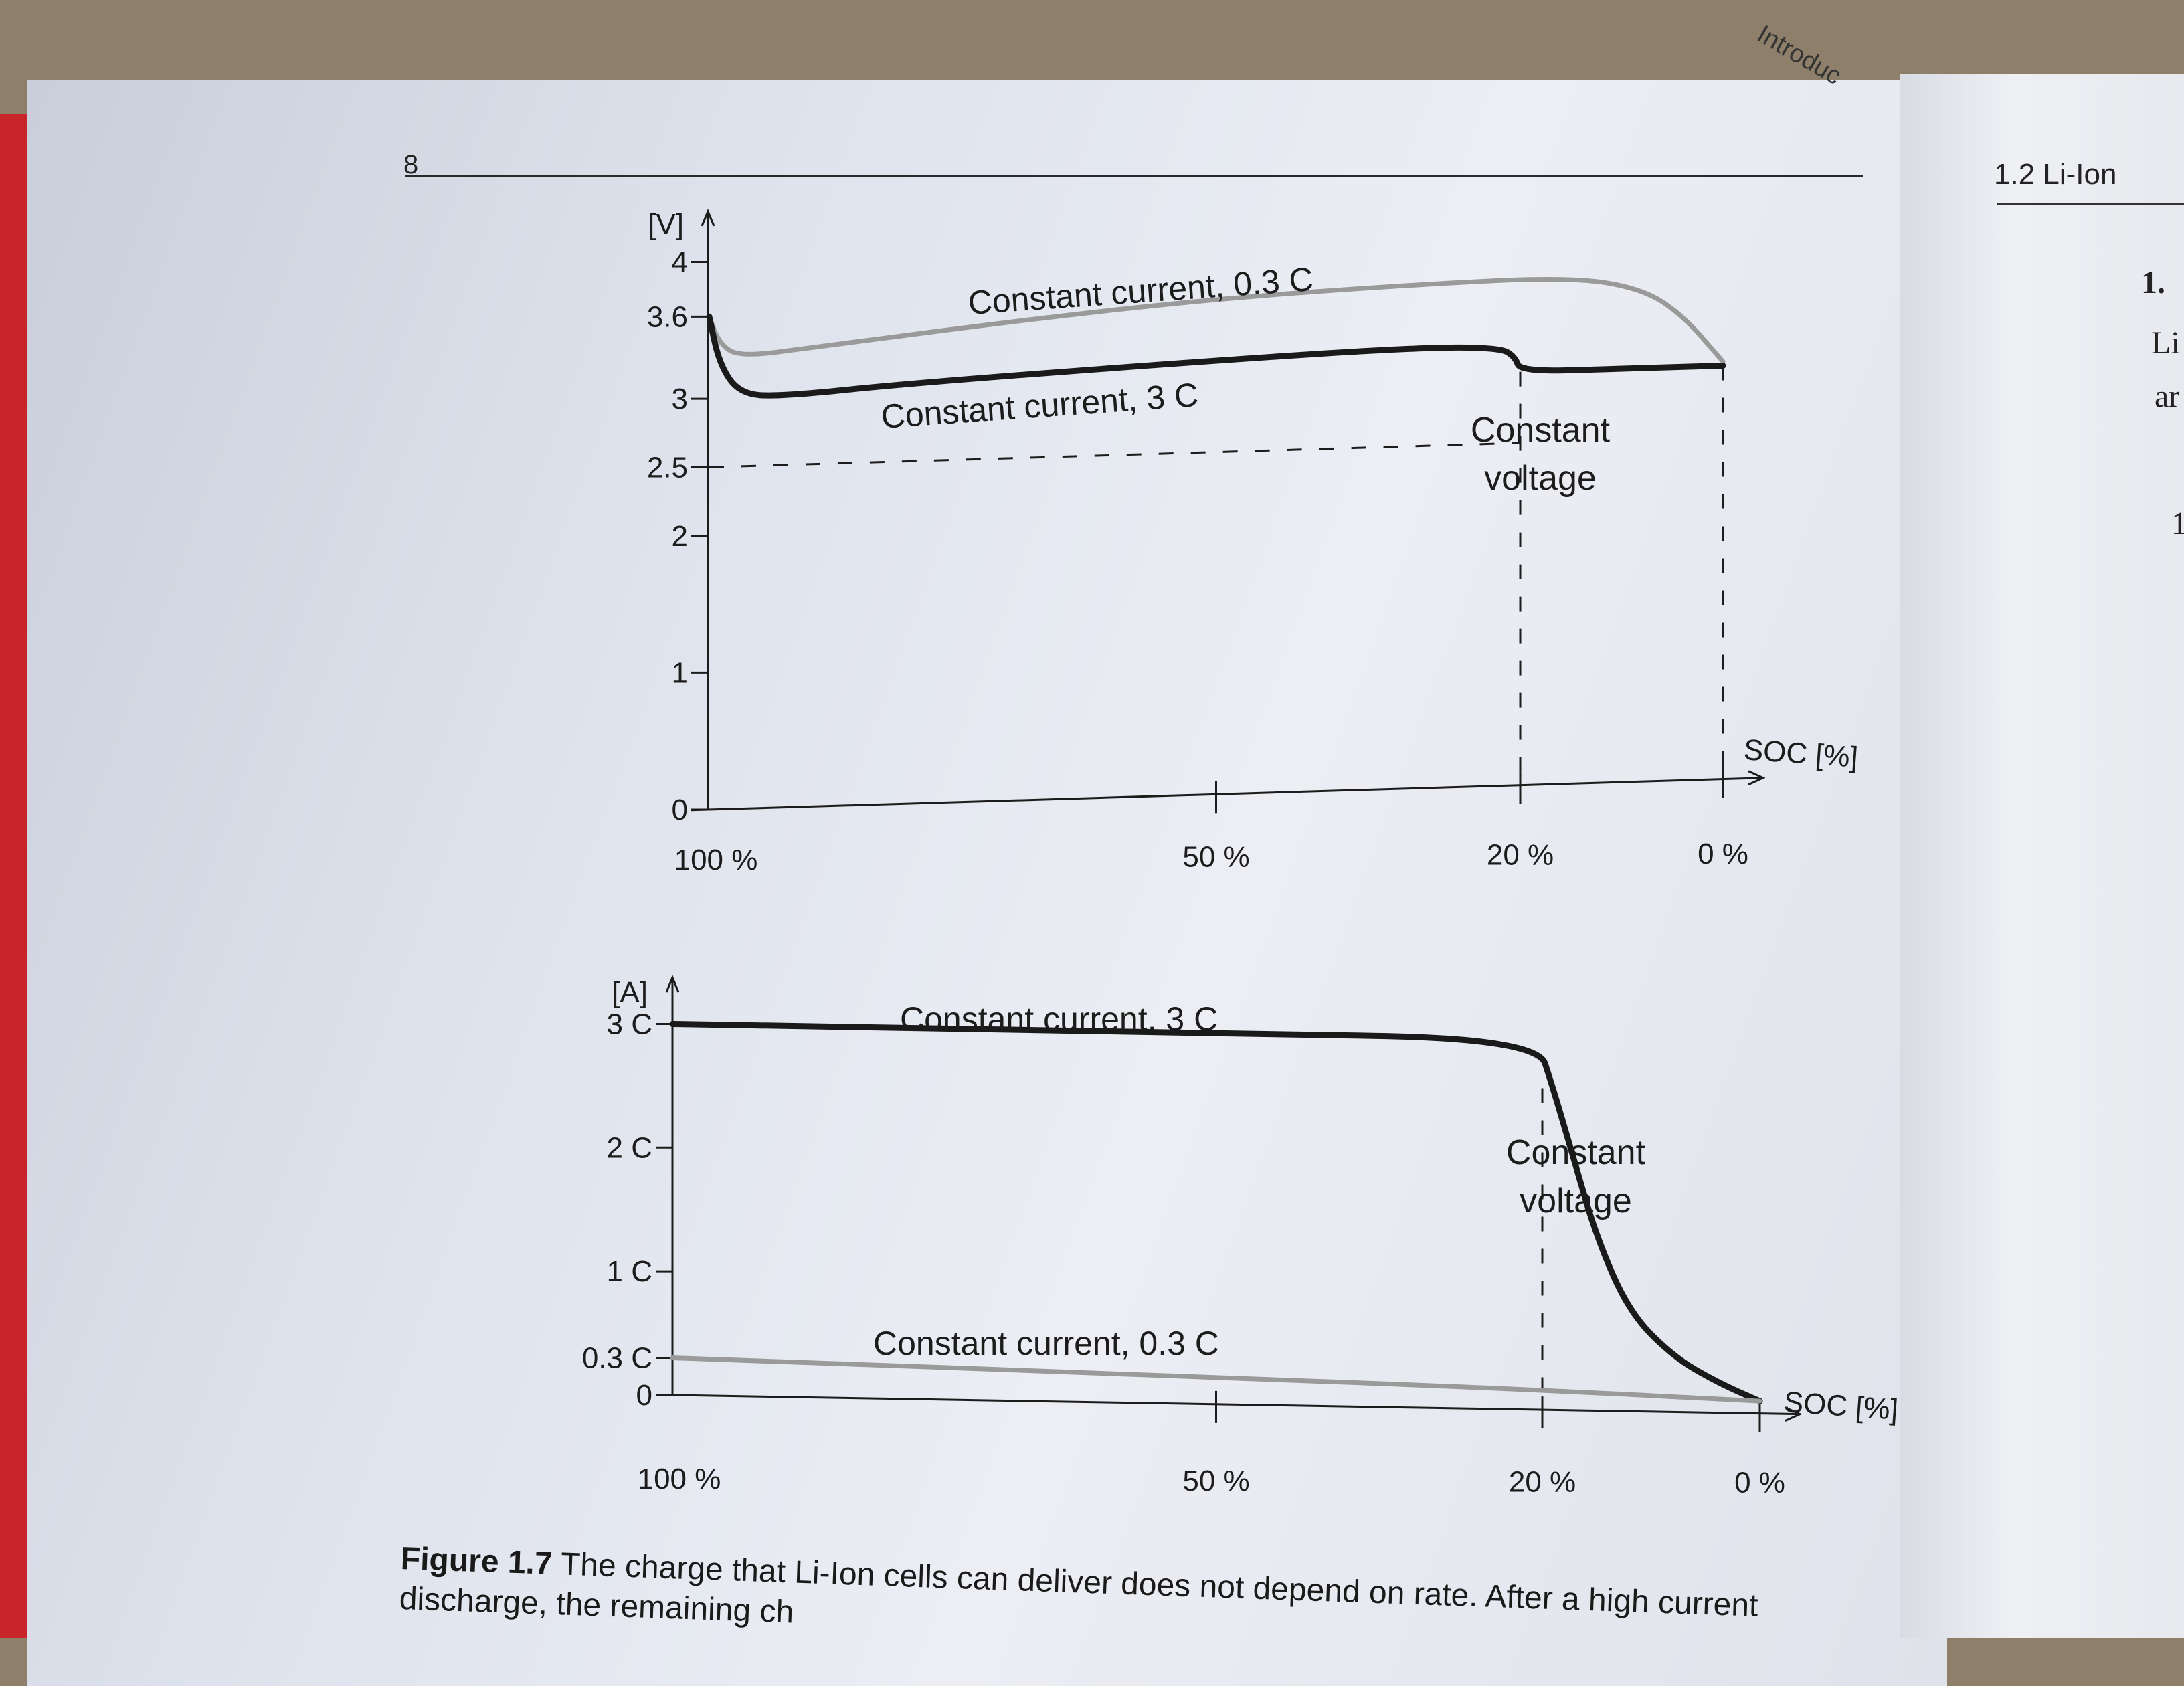 This screenshot has width=2184, height=1686. Describe the element at coordinates (630, 992) in the screenshot. I see `y-axis-label: [A]` at that location.